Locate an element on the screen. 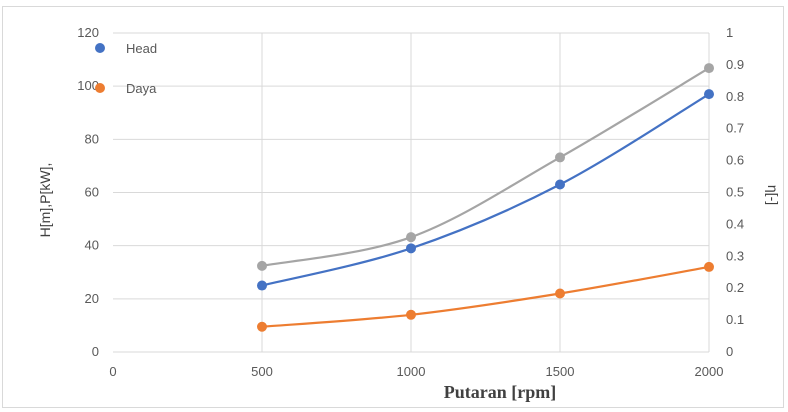 Image resolution: width=788 pixels, height=412 pixels. x-tick-label: 0 is located at coordinates (112, 371).